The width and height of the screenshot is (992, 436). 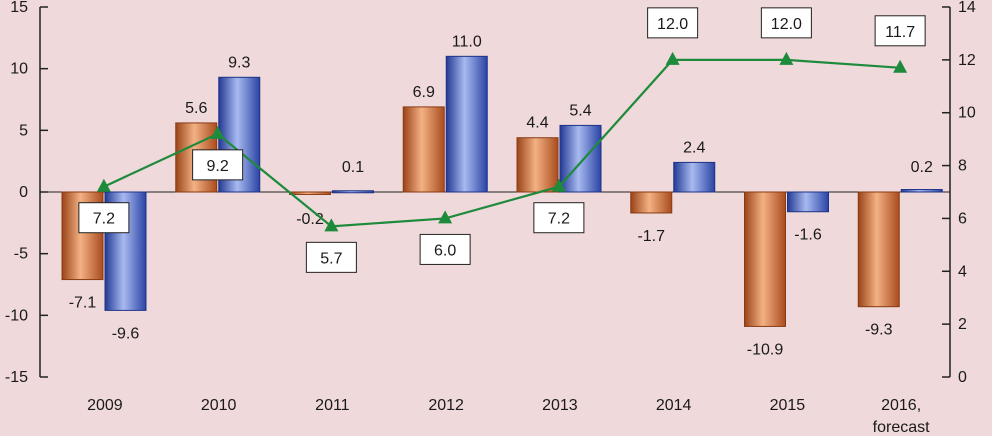 What do you see at coordinates (901, 405) in the screenshot?
I see `x-tick-label: 2016,` at bounding box center [901, 405].